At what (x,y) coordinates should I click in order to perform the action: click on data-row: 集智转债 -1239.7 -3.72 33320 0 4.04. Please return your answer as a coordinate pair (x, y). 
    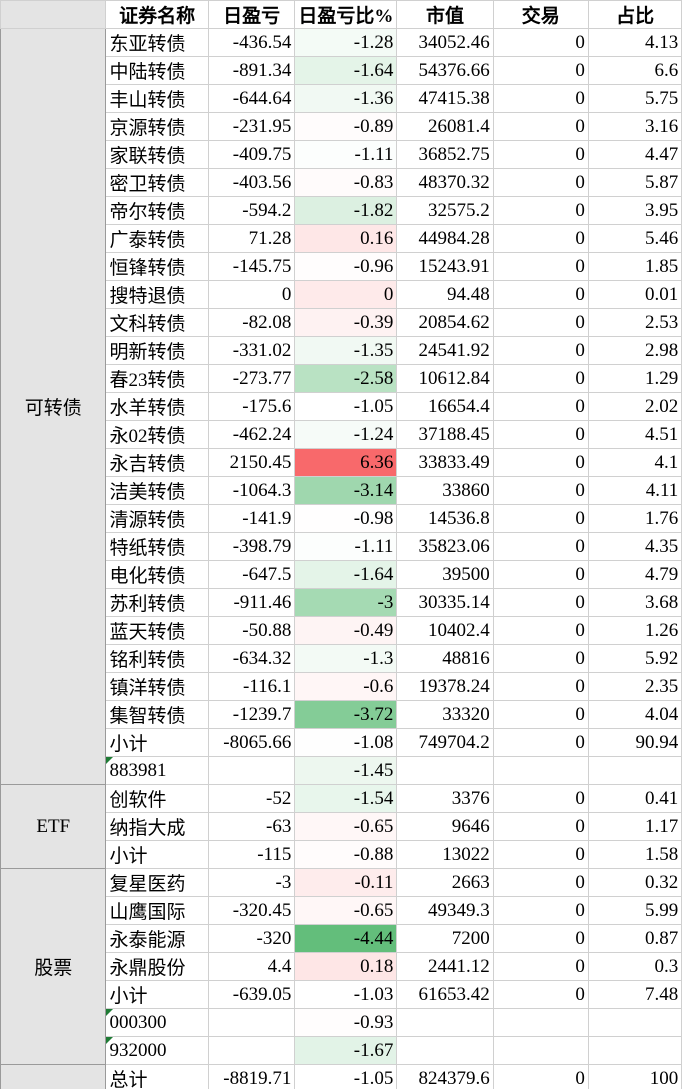
    Looking at the image, I should click on (349, 714).